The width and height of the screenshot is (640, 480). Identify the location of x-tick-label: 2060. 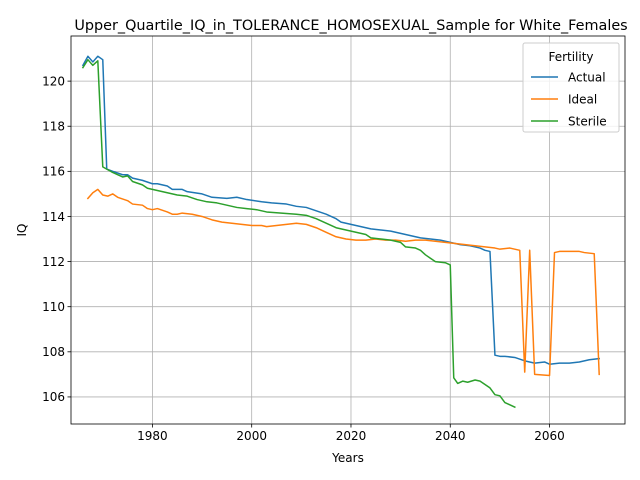
(549, 436).